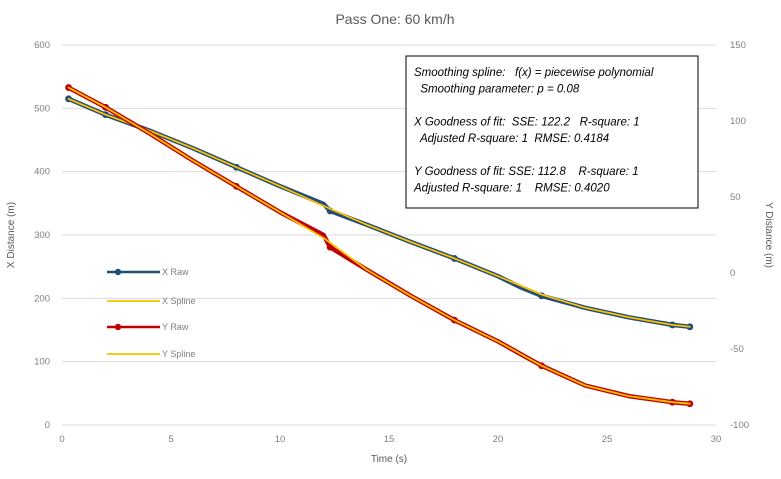  Describe the element at coordinates (179, 301) in the screenshot. I see `legend-x-spline-label: X Spline` at that location.